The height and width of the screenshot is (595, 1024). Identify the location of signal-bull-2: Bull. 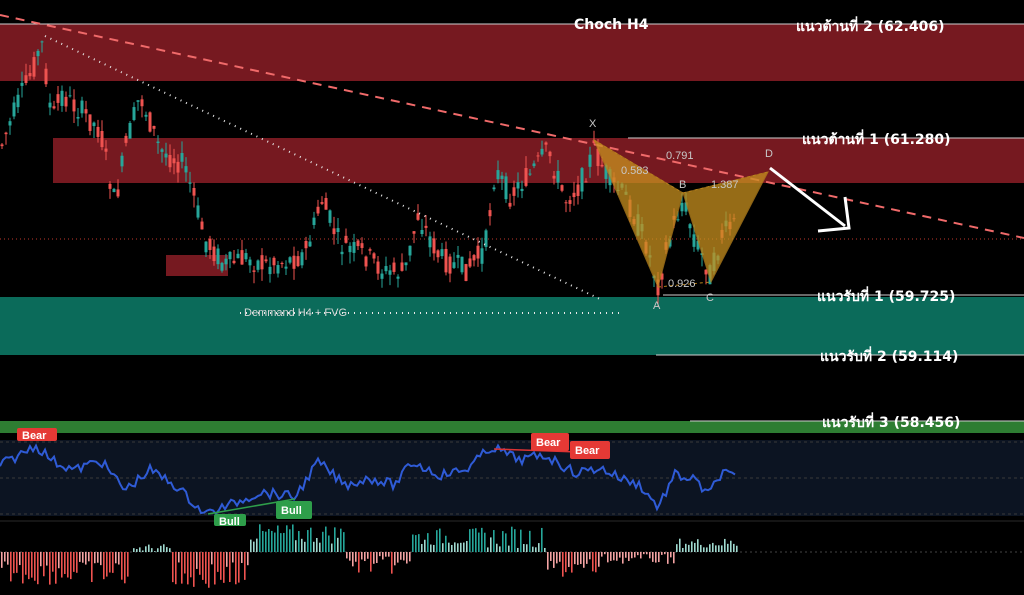
(294, 510).